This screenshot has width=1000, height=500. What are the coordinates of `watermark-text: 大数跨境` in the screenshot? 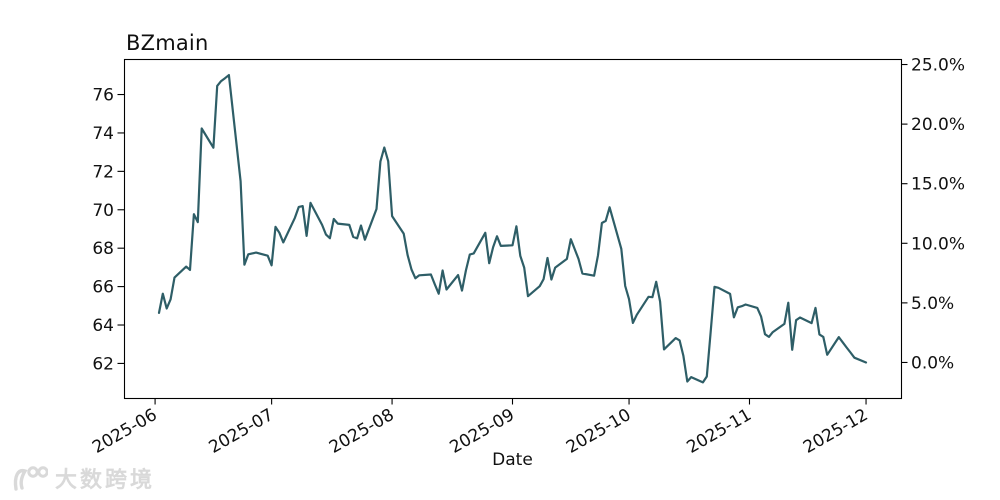 It's located at (105, 480).